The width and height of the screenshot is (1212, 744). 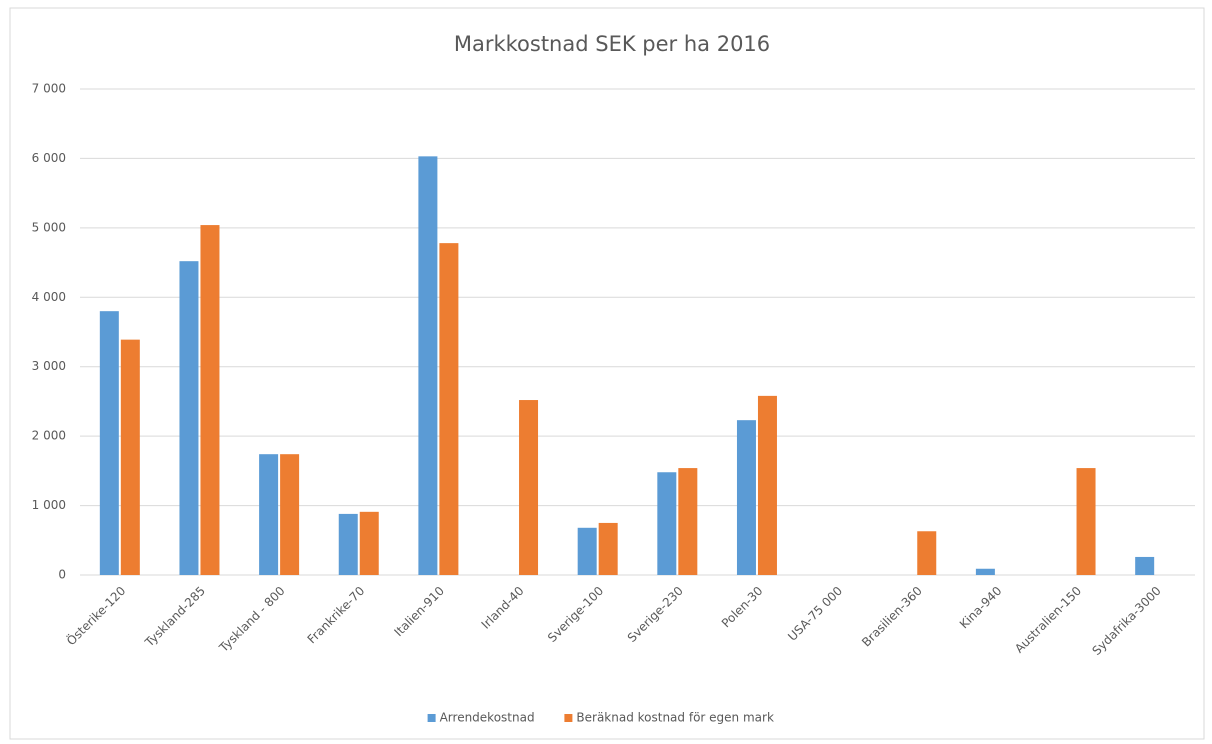 What do you see at coordinates (49, 158) in the screenshot?
I see `y-tick-label: 6 000` at bounding box center [49, 158].